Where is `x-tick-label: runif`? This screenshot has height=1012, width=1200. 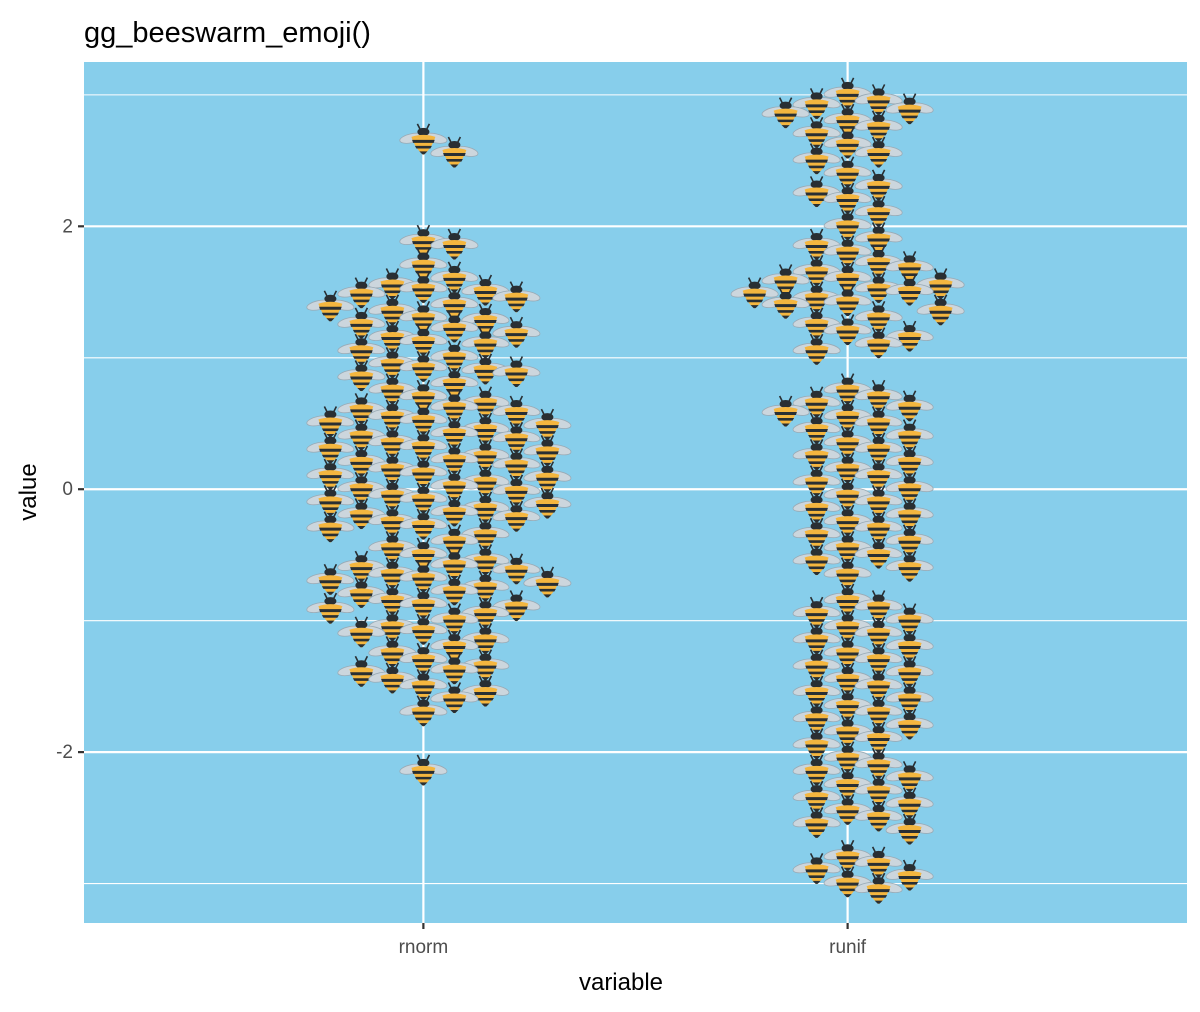 x-tick-label: runif is located at coordinates (848, 947).